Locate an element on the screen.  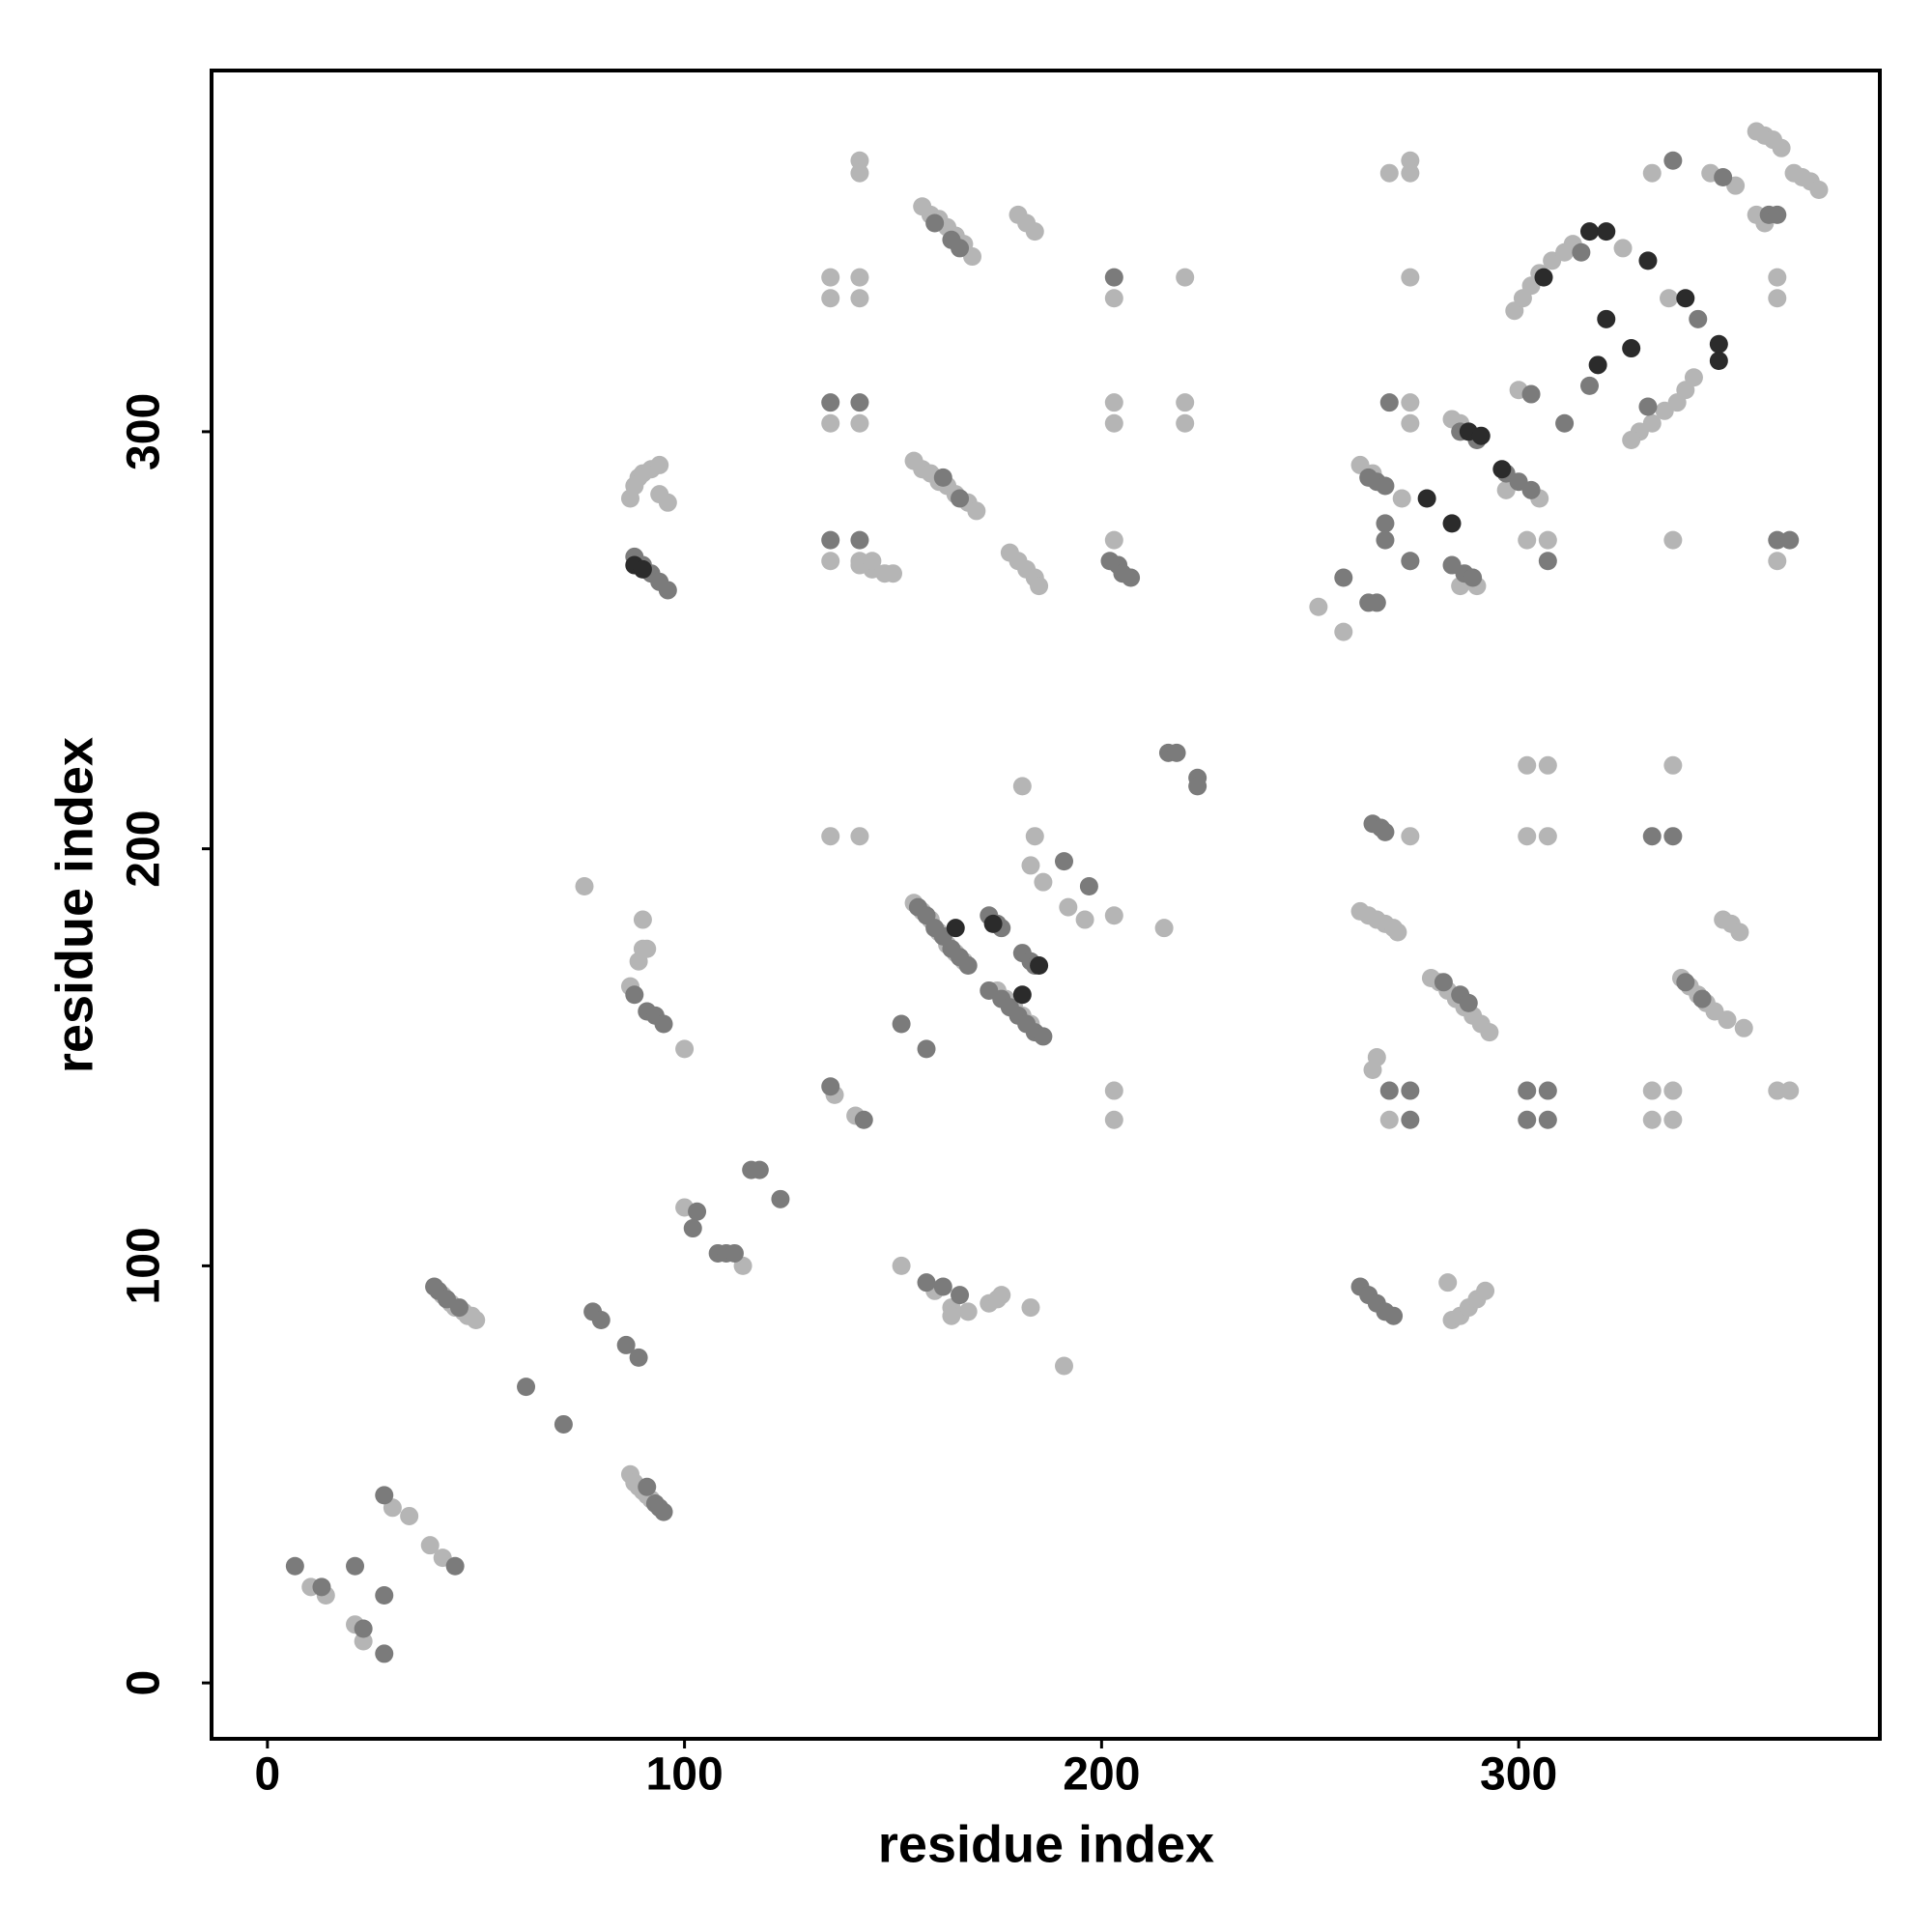
x-tick-label: 200 is located at coordinates (1101, 1775).